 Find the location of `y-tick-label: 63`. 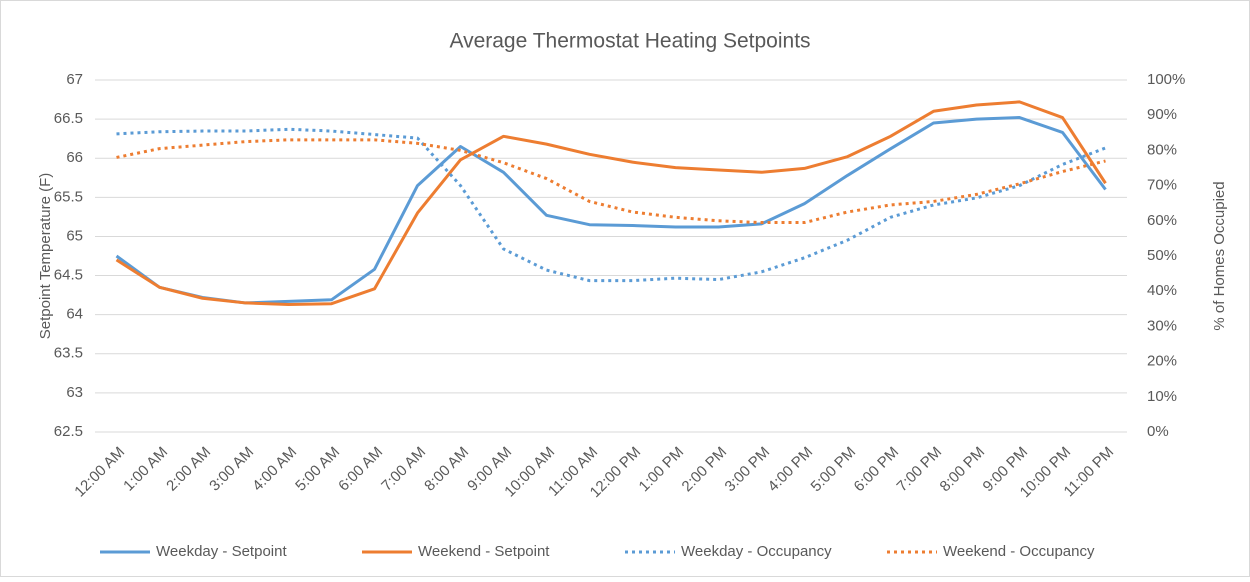

y-tick-label: 63 is located at coordinates (74, 392).